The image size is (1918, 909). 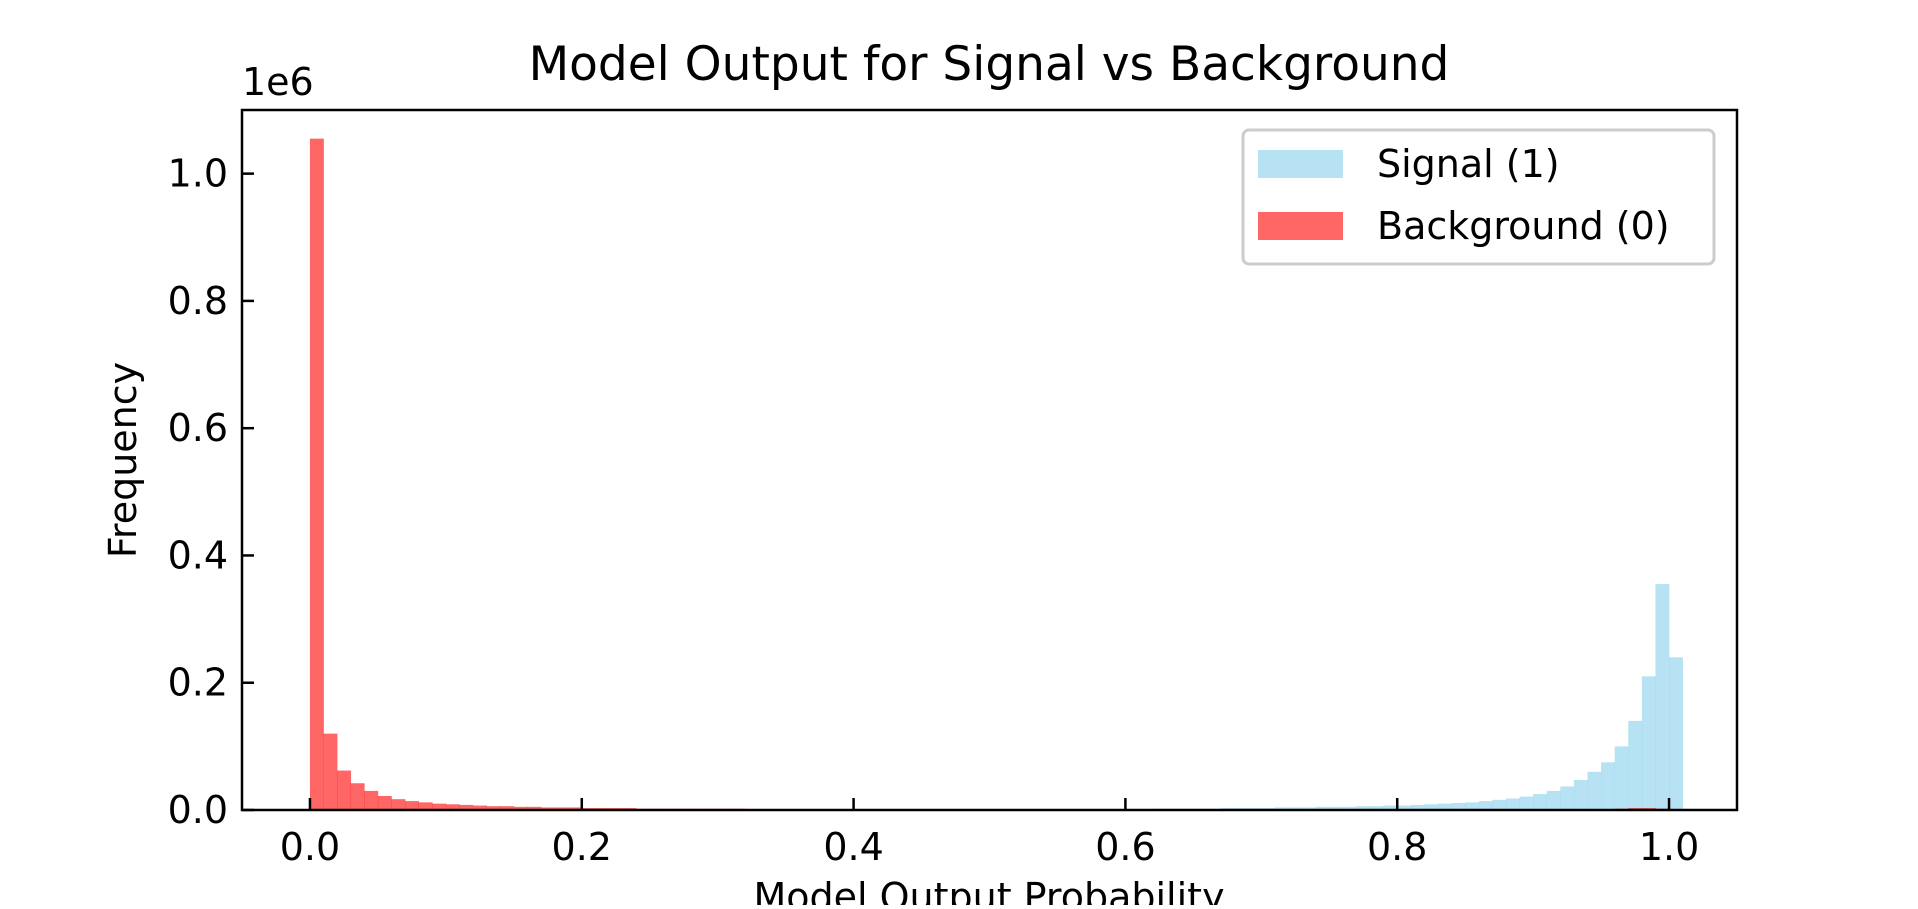 I want to click on x-tick-label: 0.6, so click(x=1125, y=847).